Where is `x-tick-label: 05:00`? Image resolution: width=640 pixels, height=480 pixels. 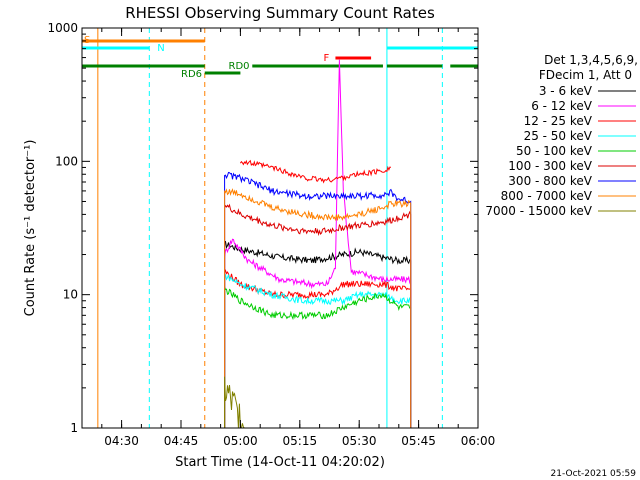
x-tick-label: 05:00 is located at coordinates (240, 441).